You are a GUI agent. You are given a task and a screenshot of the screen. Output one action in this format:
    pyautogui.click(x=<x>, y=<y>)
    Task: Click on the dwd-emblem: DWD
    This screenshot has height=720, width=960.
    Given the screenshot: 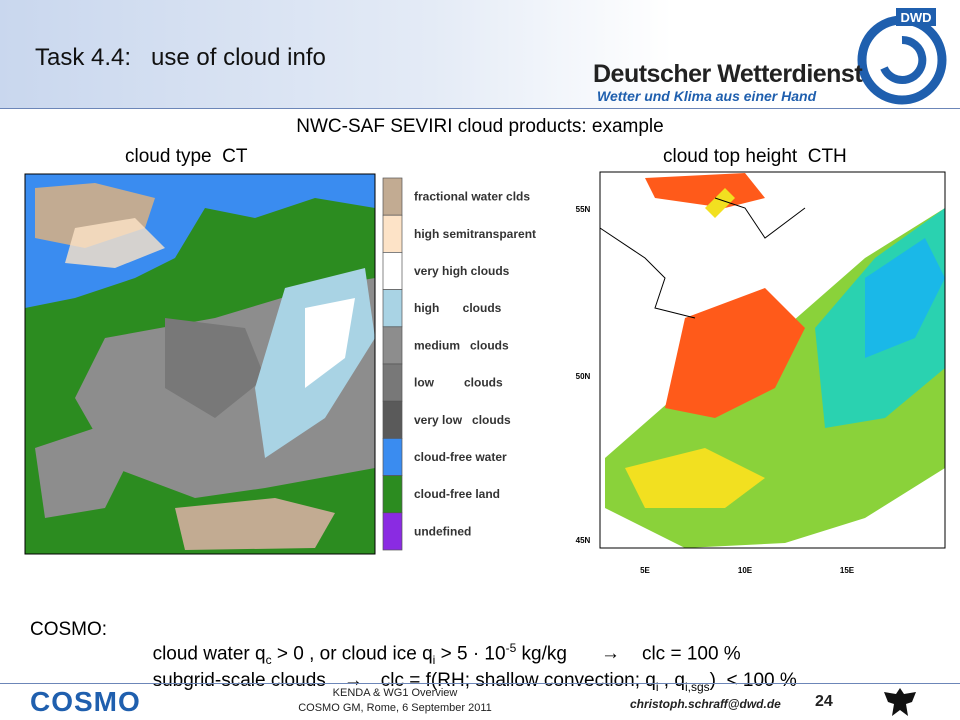 What is the action you would take?
    pyautogui.click(x=902, y=56)
    